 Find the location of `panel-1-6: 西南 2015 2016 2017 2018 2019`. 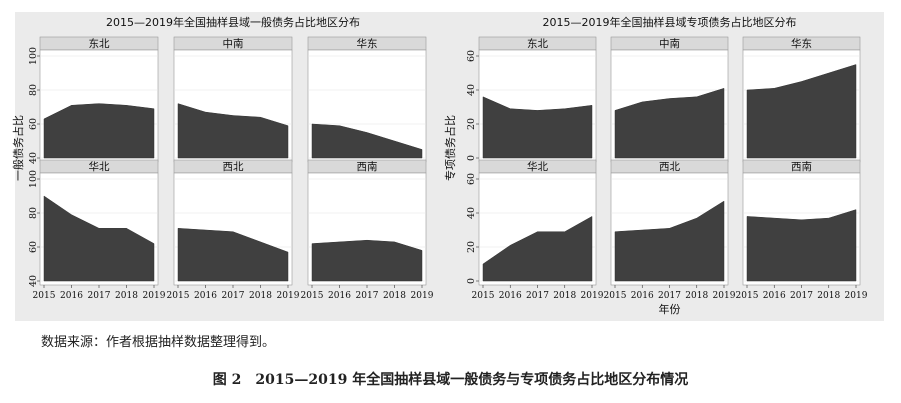

panel-1-6: 西南 2015 2016 2017 2018 2019 is located at coordinates (367, 230).